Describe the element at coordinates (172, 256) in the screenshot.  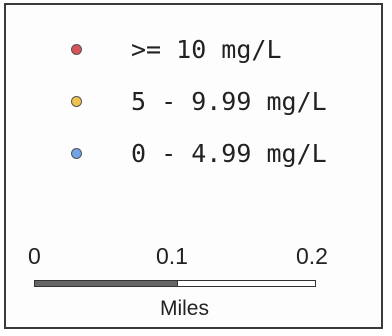
I see `scale-tick-1: 0.1` at that location.